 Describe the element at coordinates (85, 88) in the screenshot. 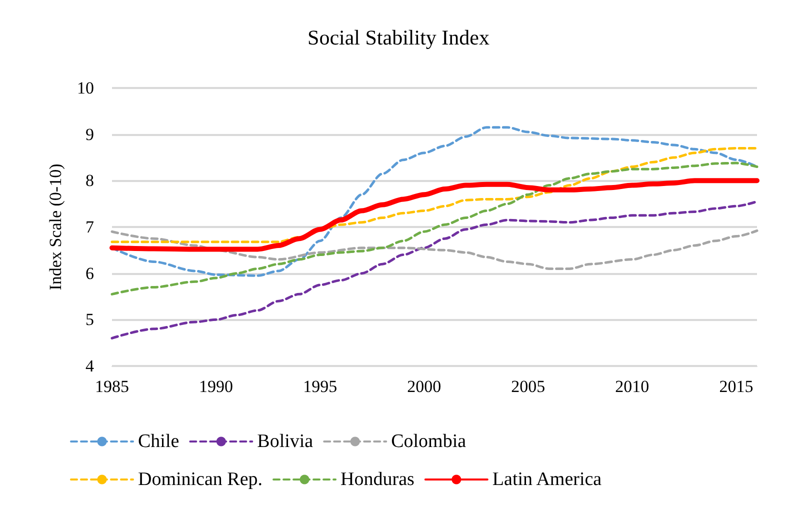

I see `y-tick-label: 10` at that location.